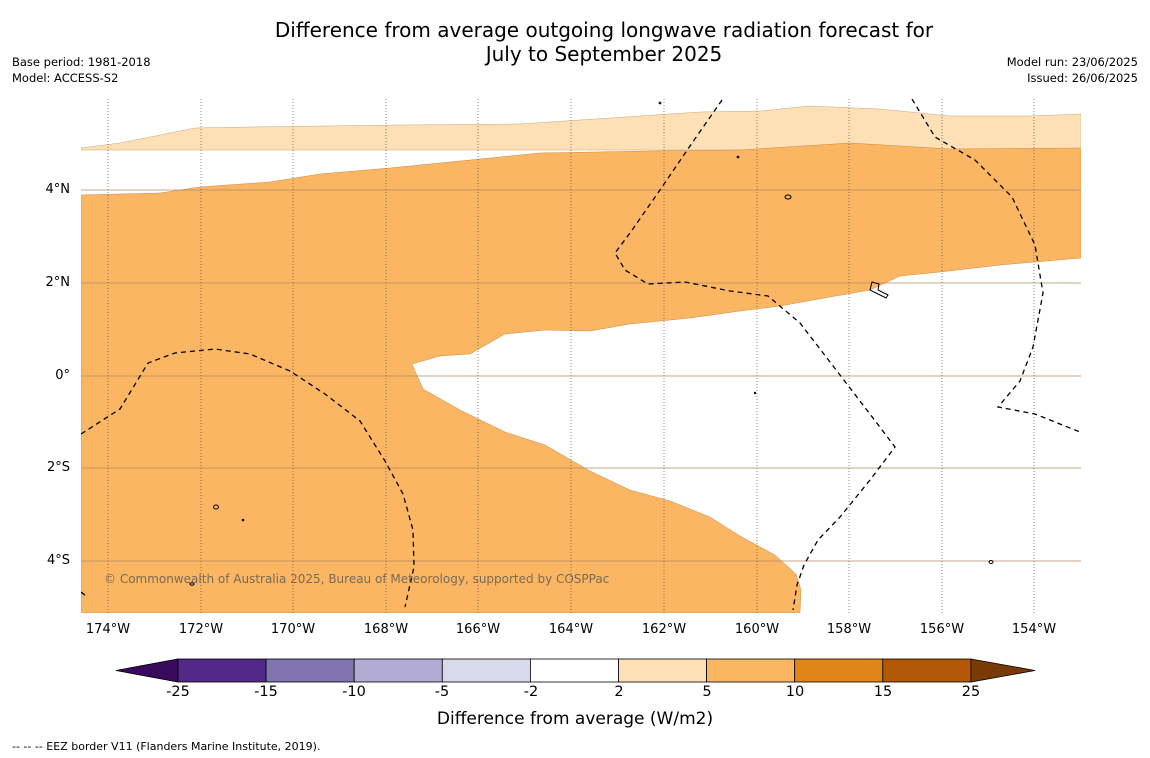 This screenshot has width=1150, height=758. What do you see at coordinates (58, 560) in the screenshot?
I see `lat-label-4s: 4°S` at bounding box center [58, 560].